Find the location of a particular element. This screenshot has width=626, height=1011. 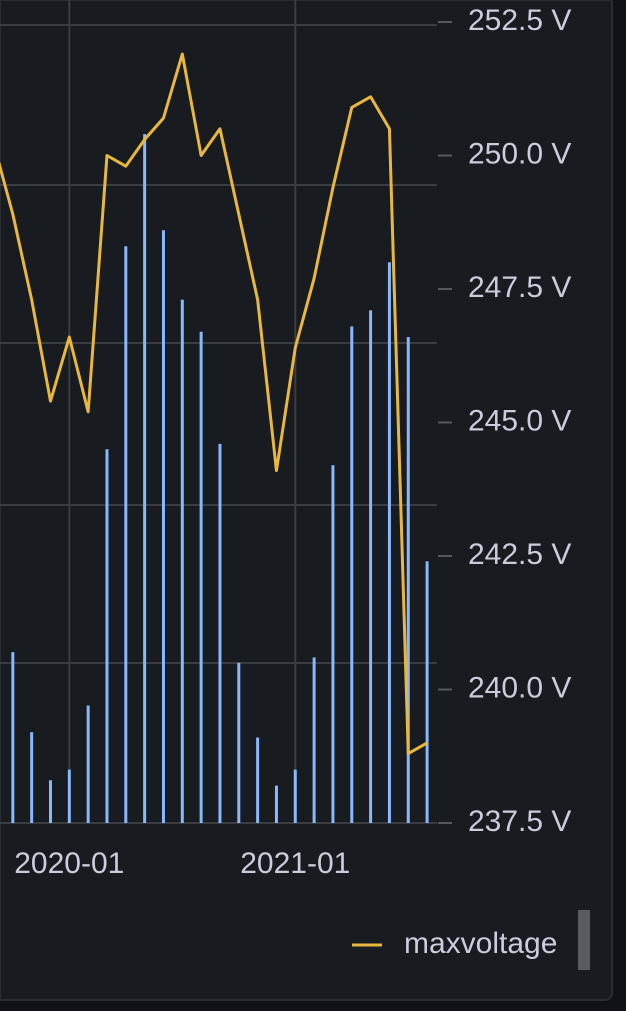

y-tick-label: 247.5 V is located at coordinates (519, 287).